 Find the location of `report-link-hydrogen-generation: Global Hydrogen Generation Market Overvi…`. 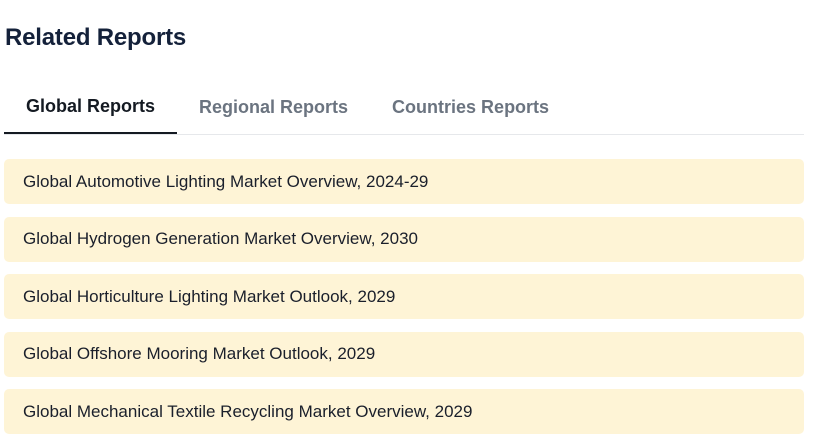

report-link-hydrogen-generation: Global Hydrogen Generation Market Overvi… is located at coordinates (404, 239).